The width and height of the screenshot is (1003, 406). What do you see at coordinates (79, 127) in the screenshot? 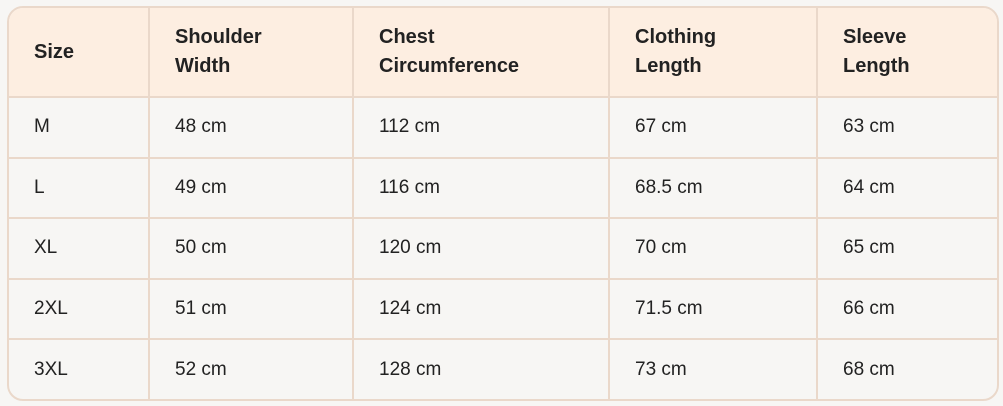
I see `cell-size: M` at bounding box center [79, 127].